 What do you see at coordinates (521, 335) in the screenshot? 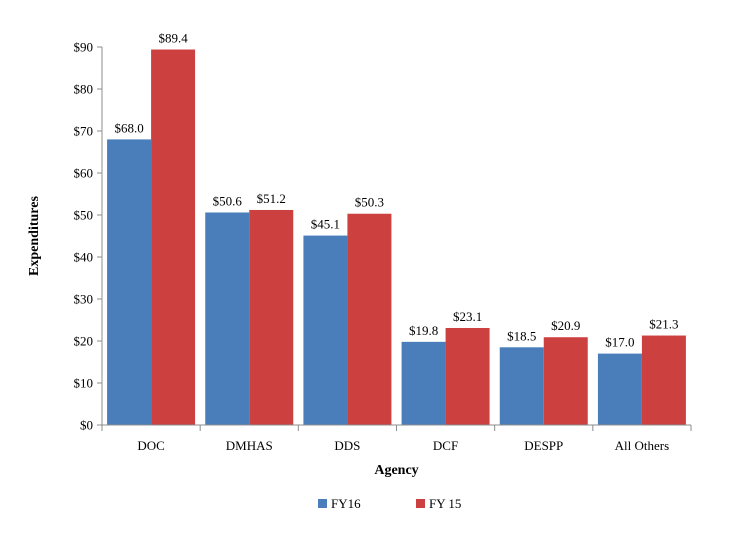
I see `data-label: $18.5` at bounding box center [521, 335].